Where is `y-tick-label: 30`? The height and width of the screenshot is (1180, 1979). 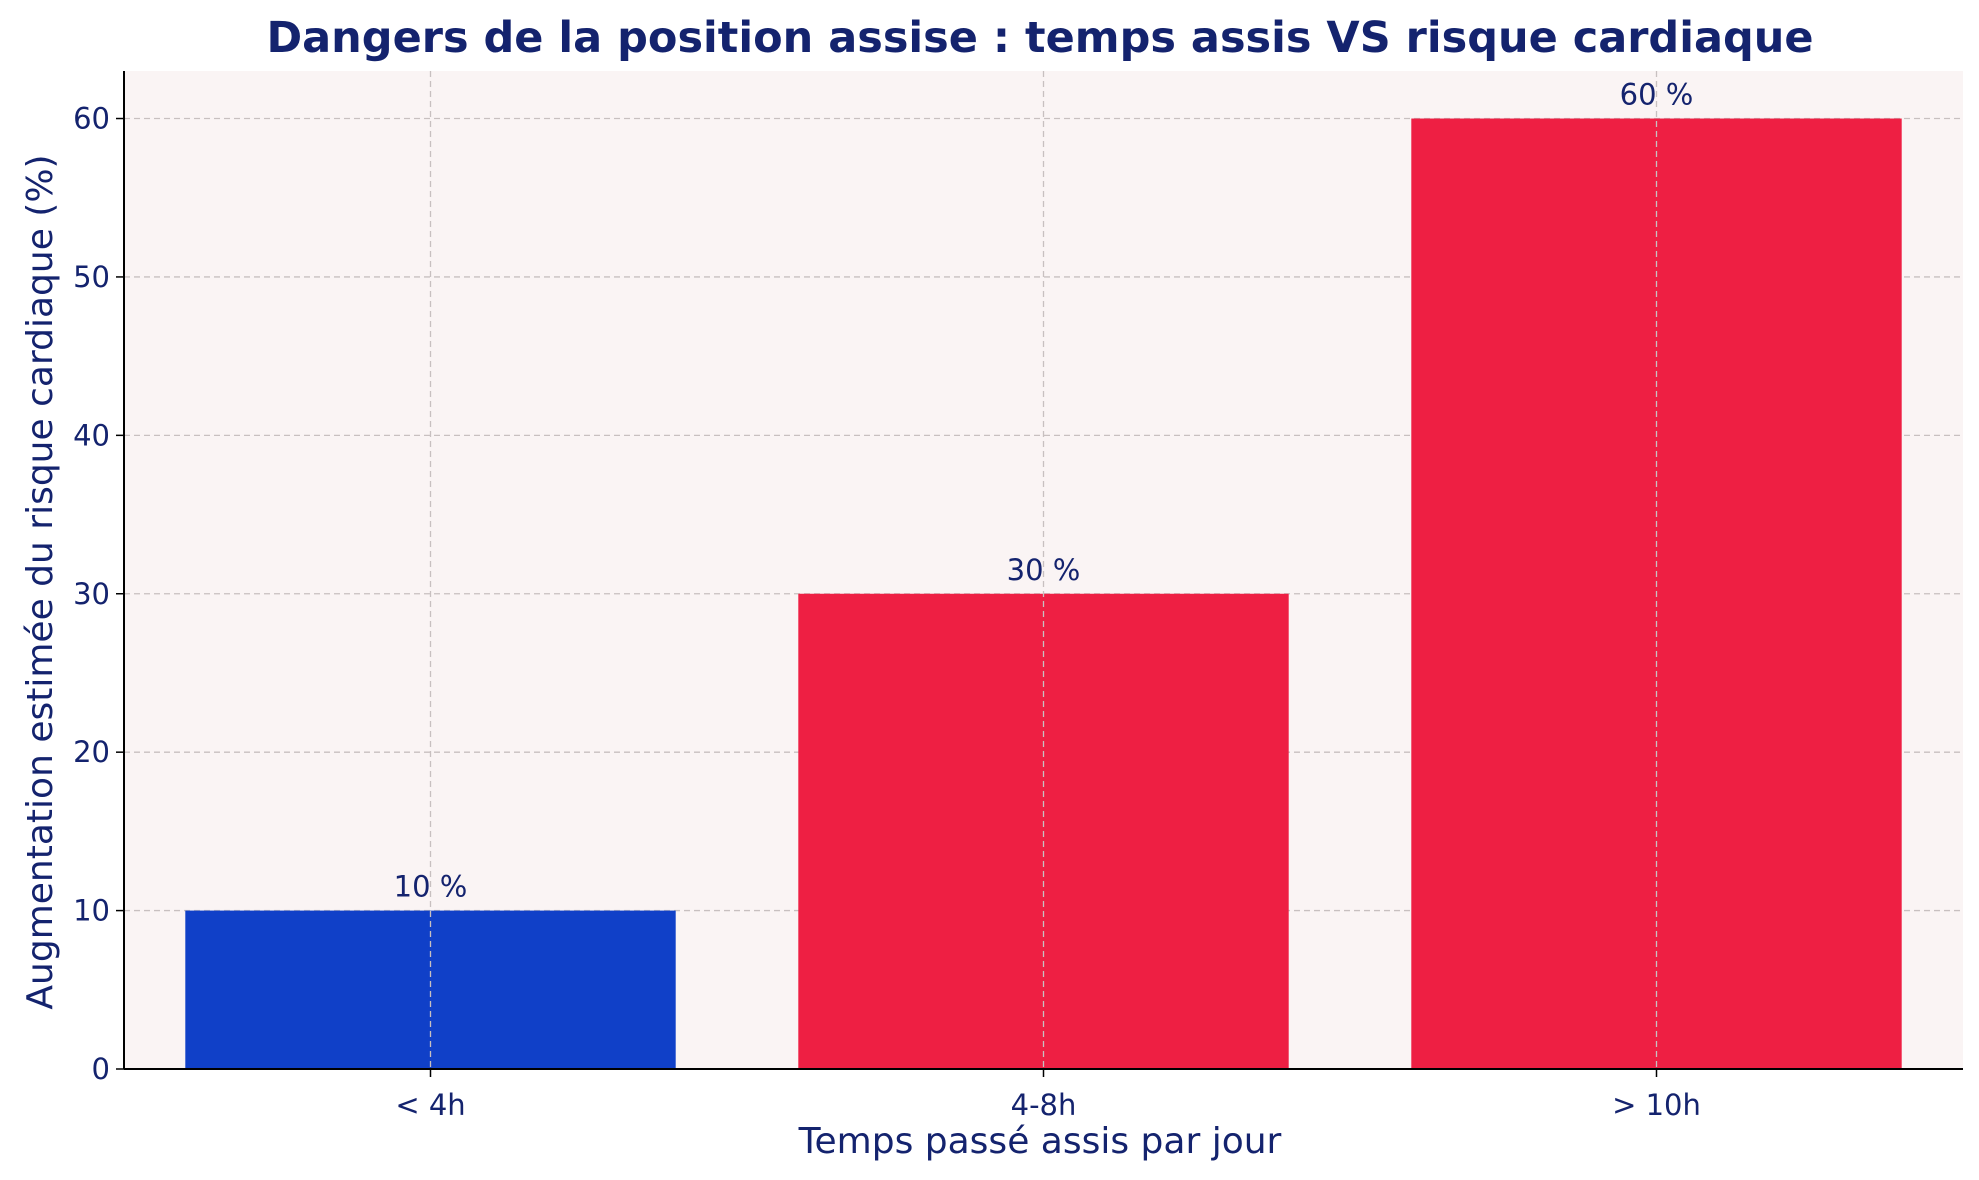
y-tick-label: 30 is located at coordinates (91, 594).